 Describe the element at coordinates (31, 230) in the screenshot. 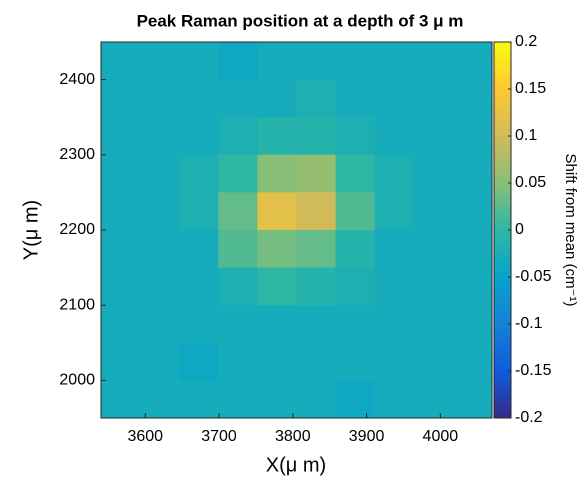

I see `y-axis-label: Y(μ m)` at that location.